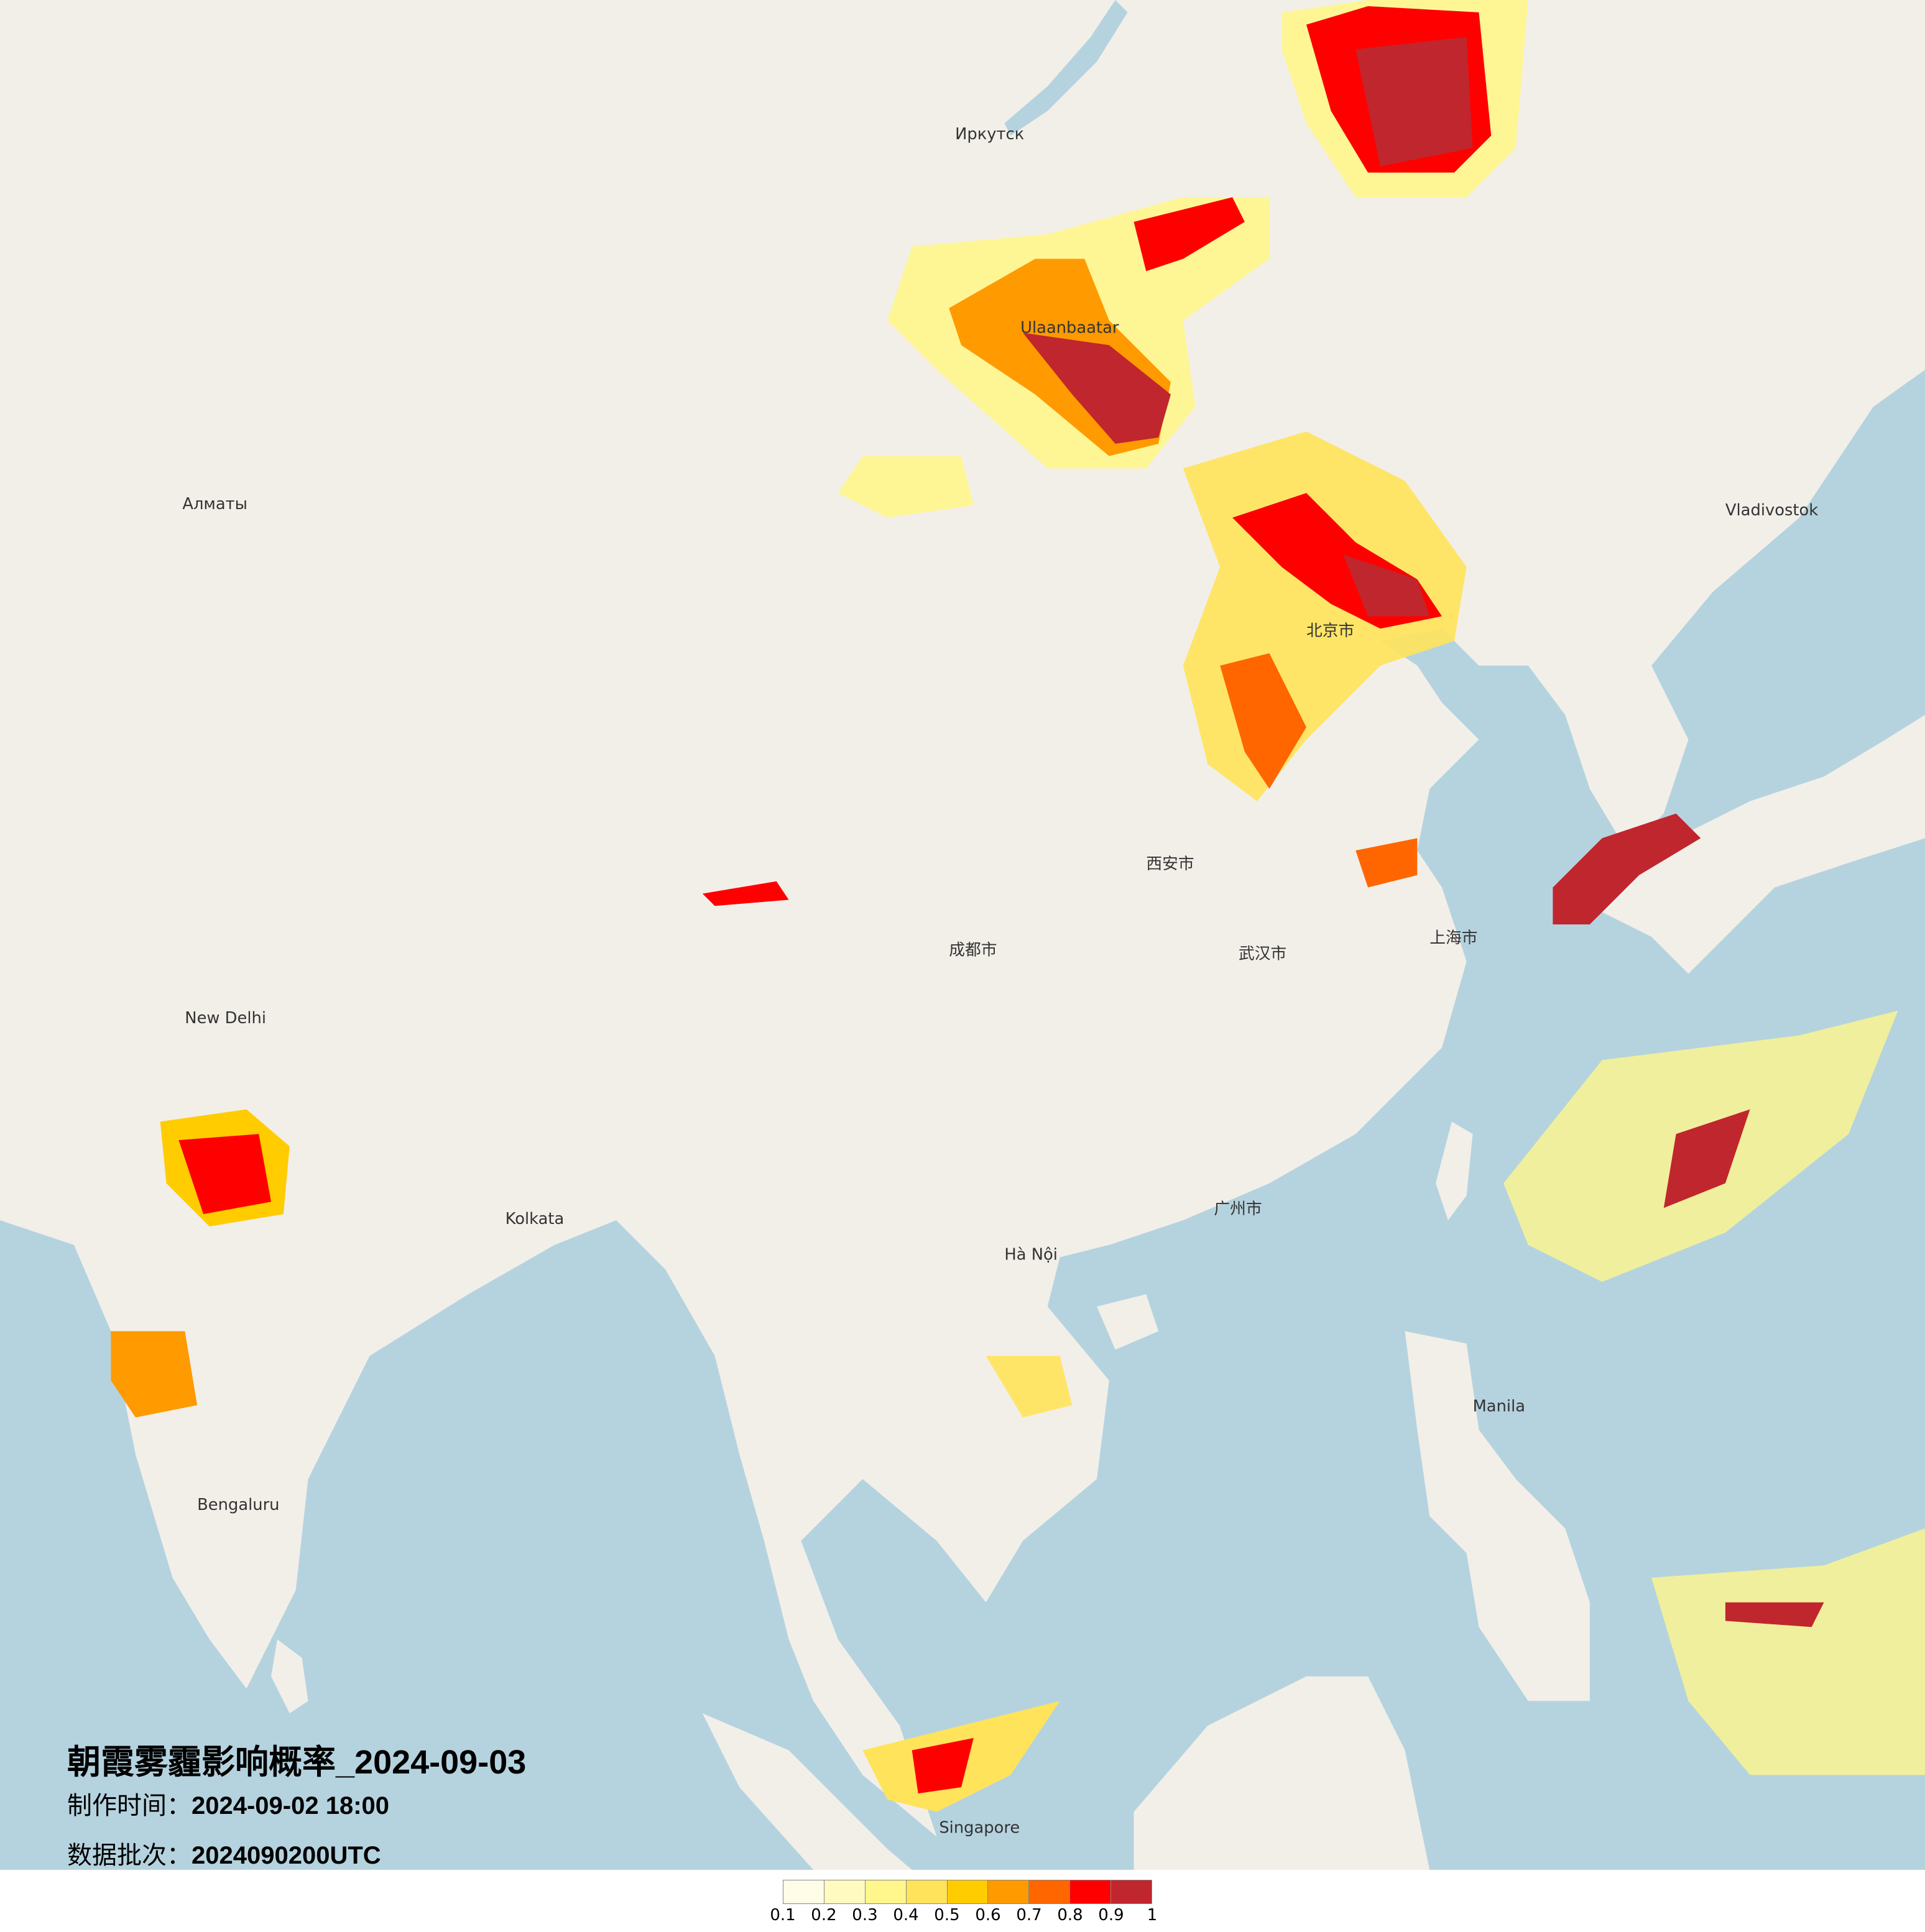 The width and height of the screenshot is (1925, 1932). I want to click on production-time-label: 制作时间：, so click(129, 1805).